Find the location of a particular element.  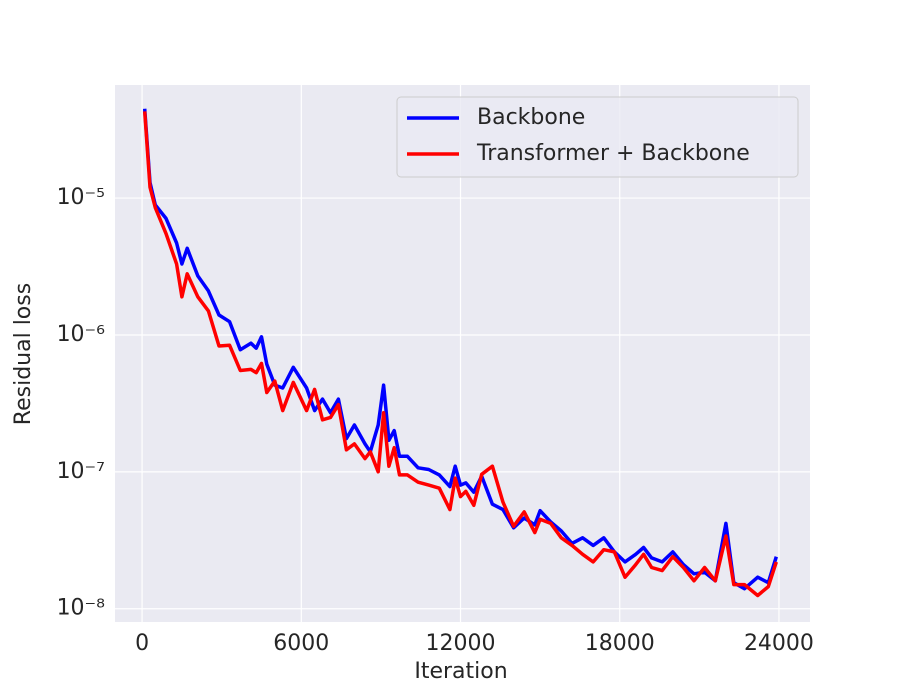

y-tick-label: 10⁻⁵ is located at coordinates (81, 197).